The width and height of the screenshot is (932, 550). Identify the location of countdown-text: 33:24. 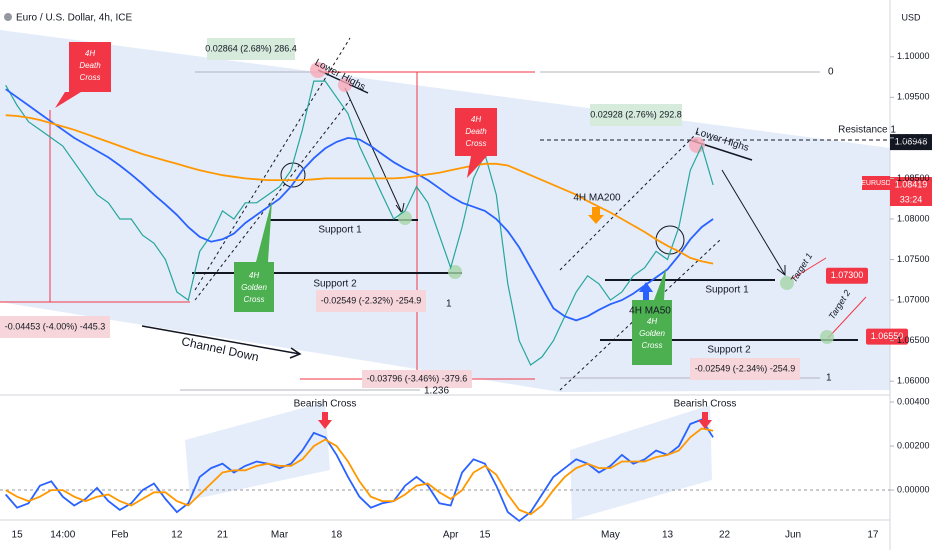
(911, 199).